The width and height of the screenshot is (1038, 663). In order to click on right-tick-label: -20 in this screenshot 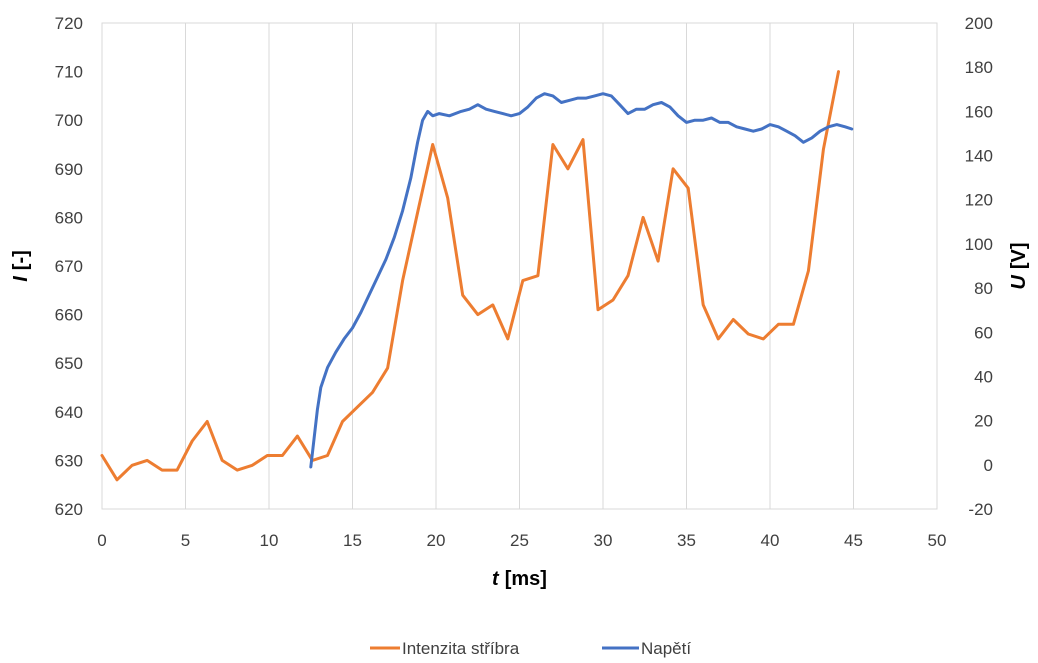, I will do `click(980, 509)`.